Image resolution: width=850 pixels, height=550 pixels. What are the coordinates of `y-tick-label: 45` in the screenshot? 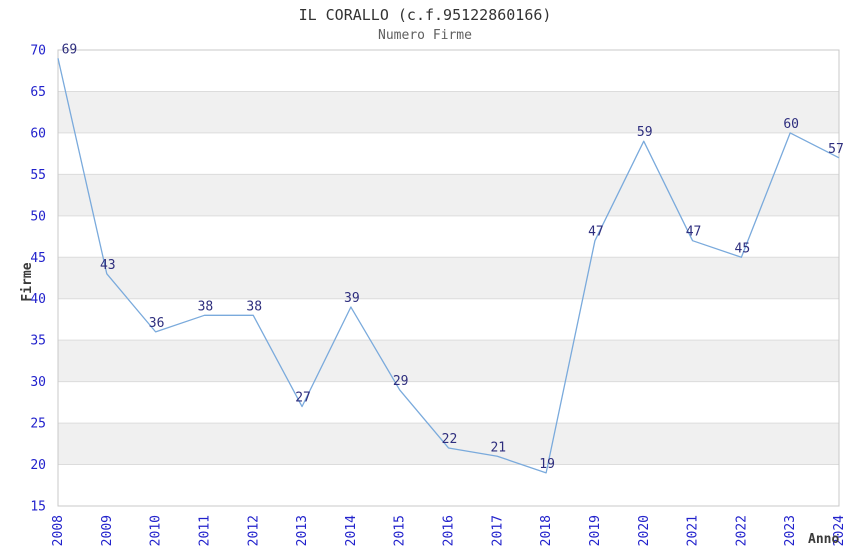 It's located at (38, 258).